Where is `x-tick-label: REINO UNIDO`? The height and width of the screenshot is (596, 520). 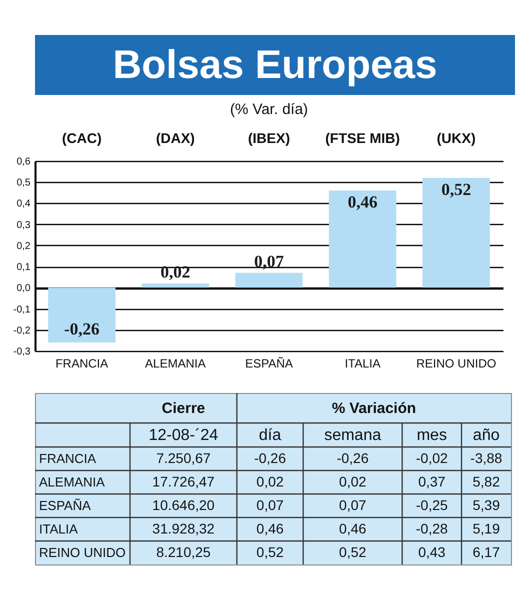
x-tick-label: REINO UNIDO is located at coordinates (456, 363).